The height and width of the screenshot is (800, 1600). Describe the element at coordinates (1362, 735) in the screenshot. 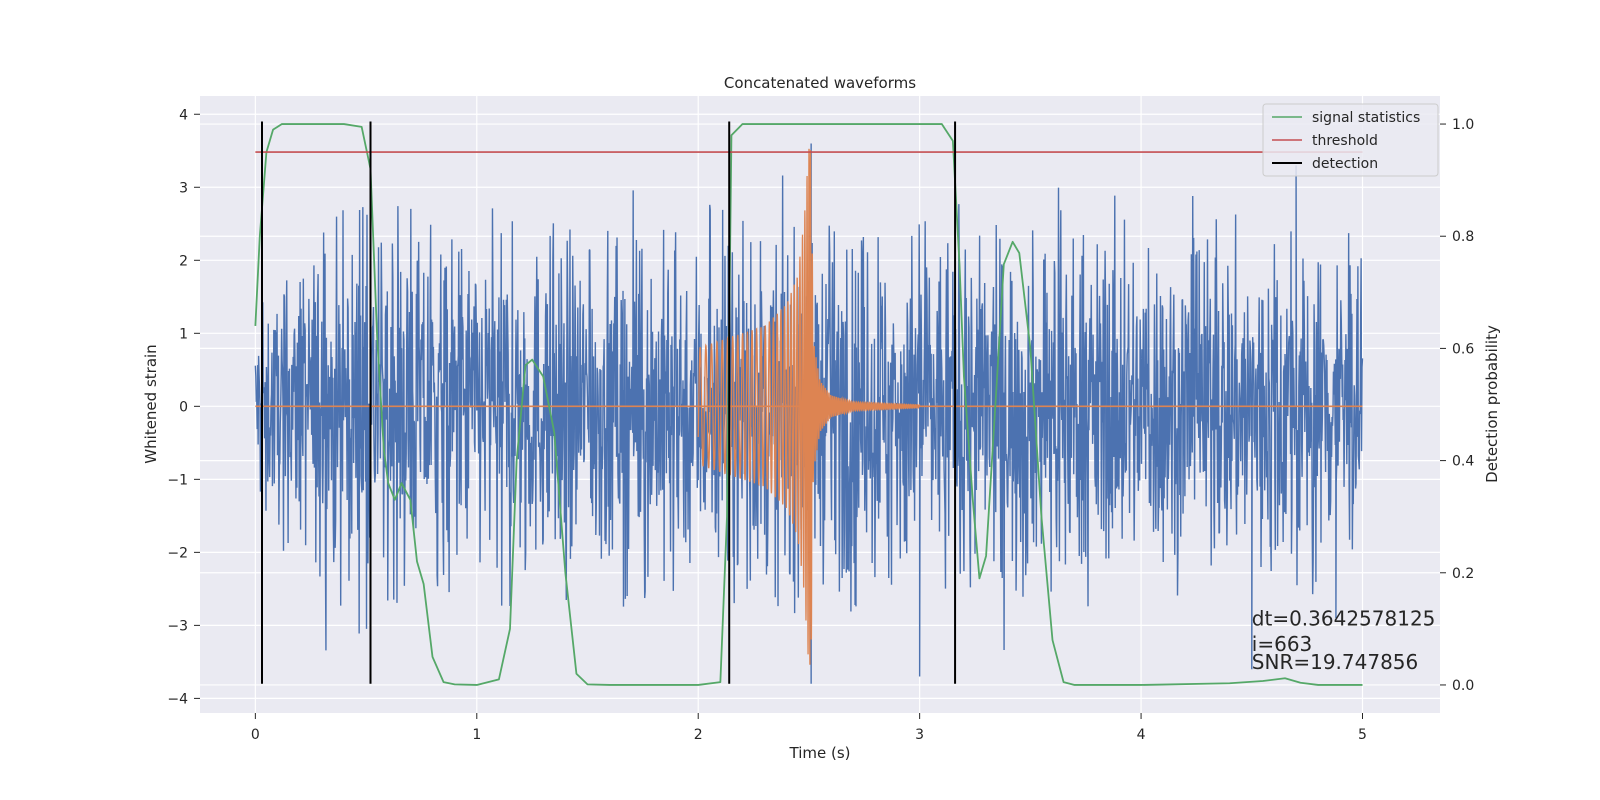

I see `x-tick-label: 5` at that location.